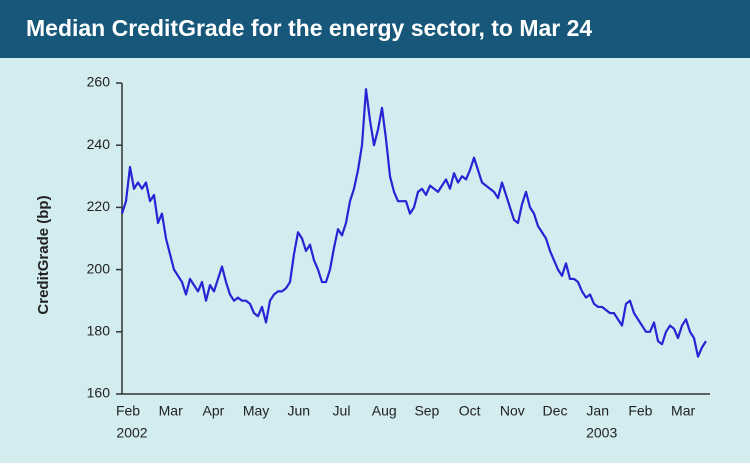 The height and width of the screenshot is (468, 750). What do you see at coordinates (470, 411) in the screenshot?
I see `x-tick-label: Oct` at bounding box center [470, 411].